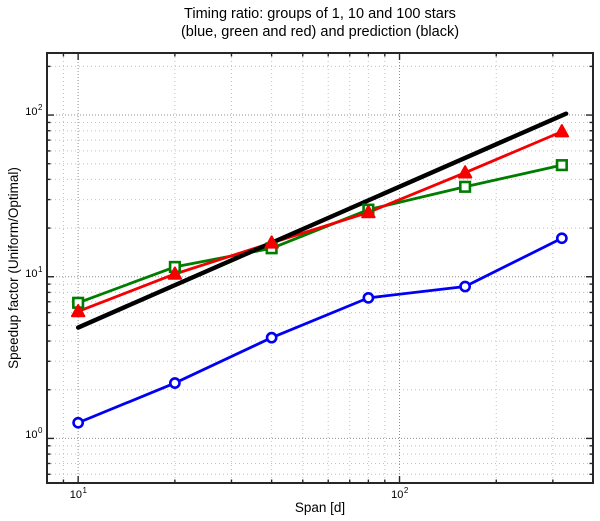  I want to click on y-tick-label-1: 10¹, so click(34, 272).